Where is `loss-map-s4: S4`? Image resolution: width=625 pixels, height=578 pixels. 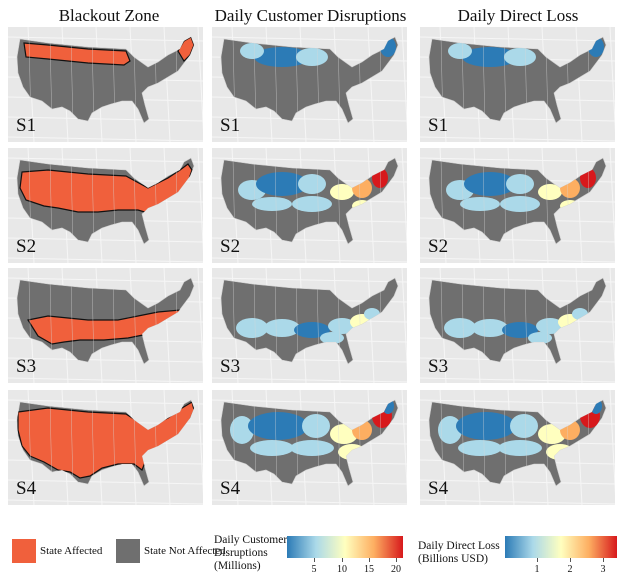 loss-map-s4: S4 is located at coordinates (517, 447).